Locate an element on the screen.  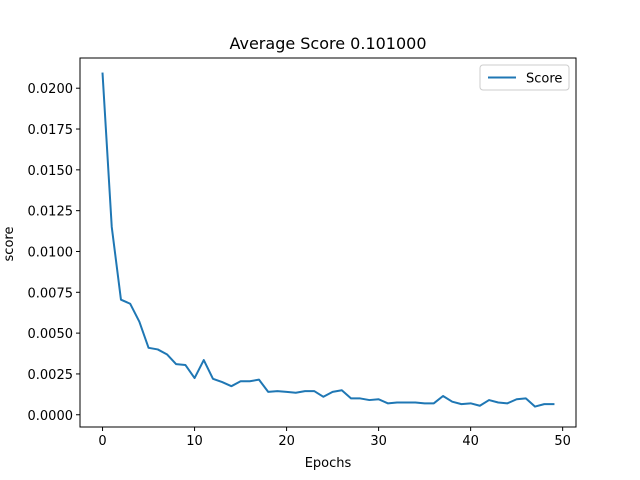
chart-title: Average Score 0.101000 is located at coordinates (327, 43).